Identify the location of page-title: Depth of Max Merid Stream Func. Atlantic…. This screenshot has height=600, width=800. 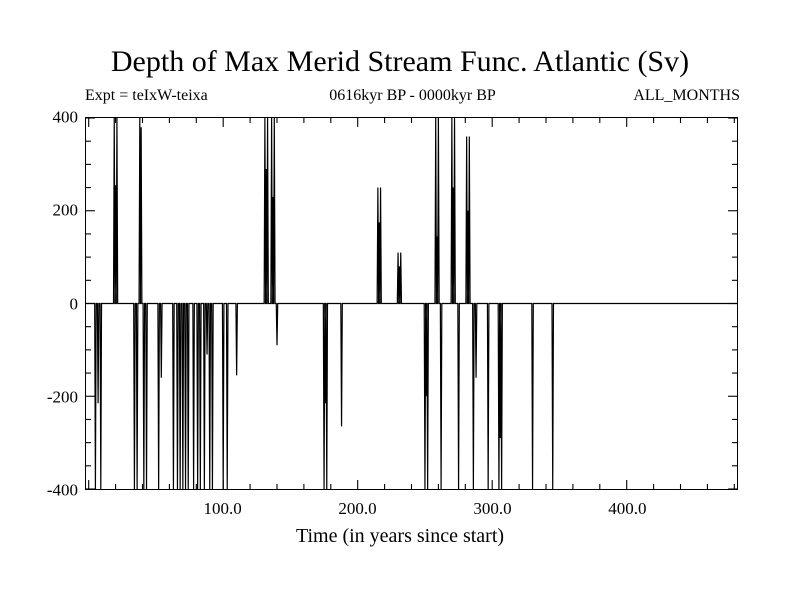
(400, 61).